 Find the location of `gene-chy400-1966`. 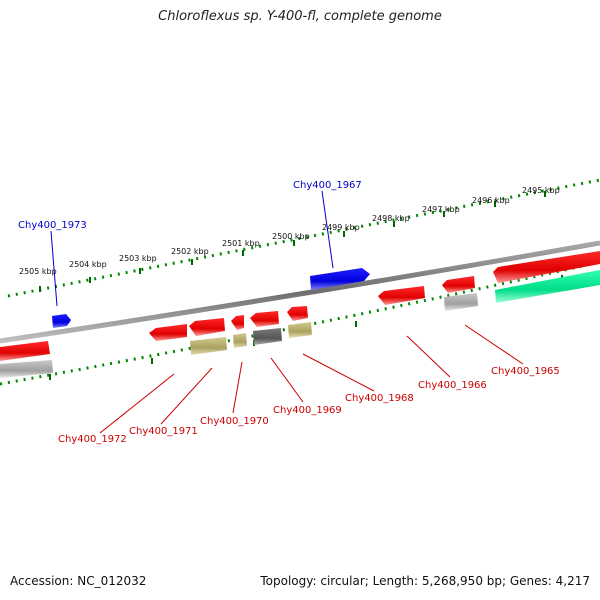

gene-chy400-1966 is located at coordinates (401, 295).